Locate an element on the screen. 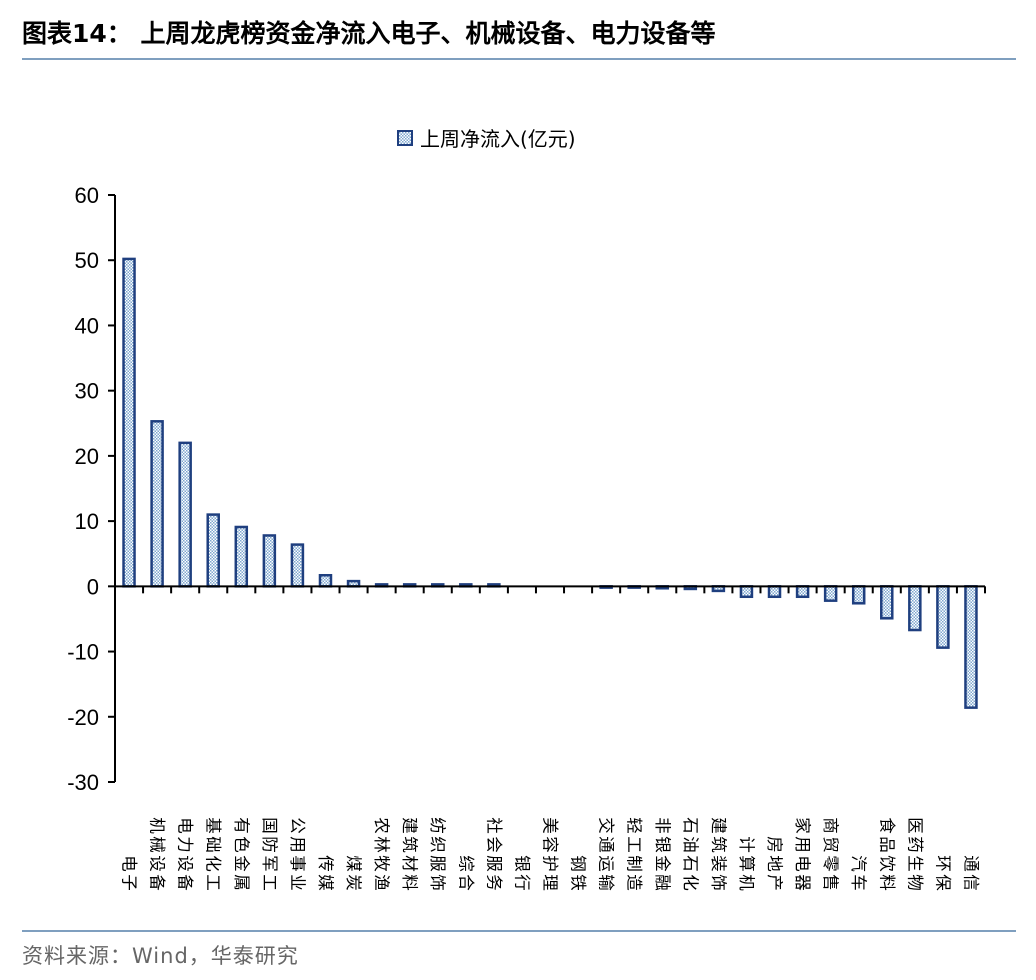 The width and height of the screenshot is (1036, 980). category-label-char: 美 is located at coordinates (550, 825).